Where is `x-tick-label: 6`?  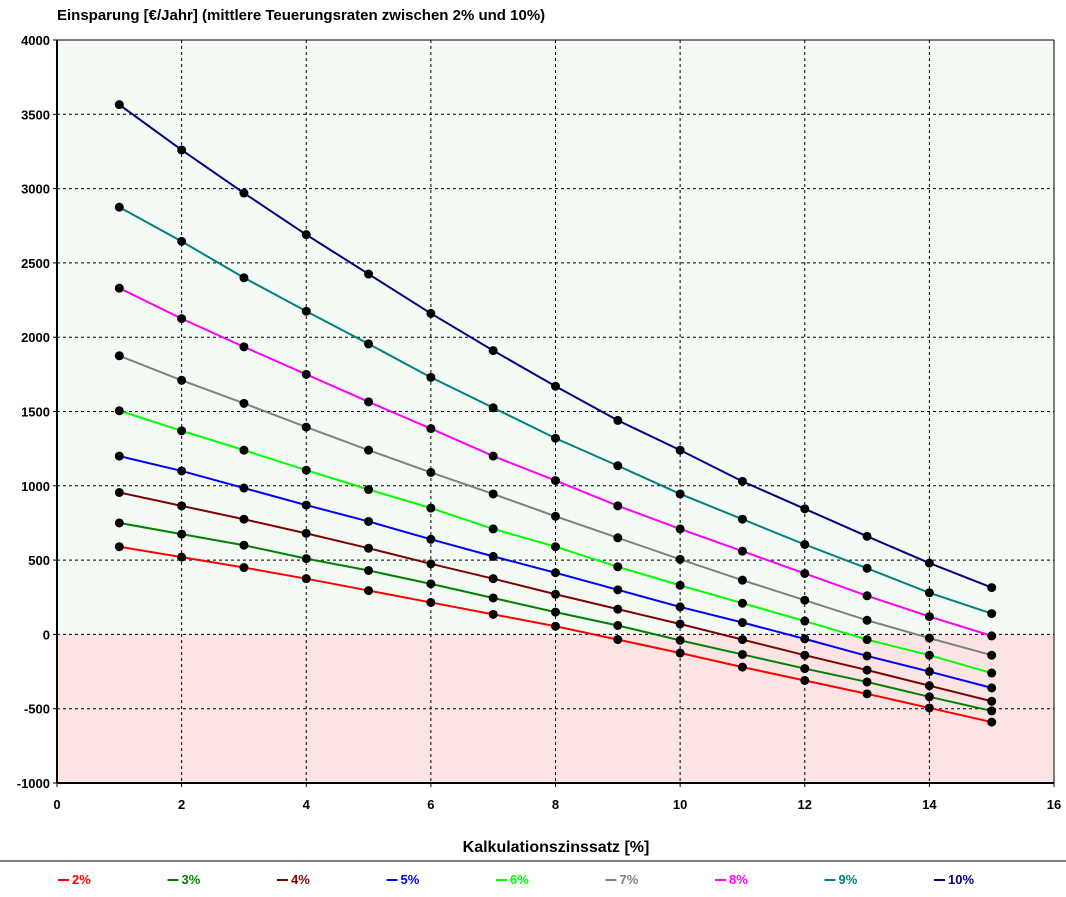 x-tick-label: 6 is located at coordinates (430, 804).